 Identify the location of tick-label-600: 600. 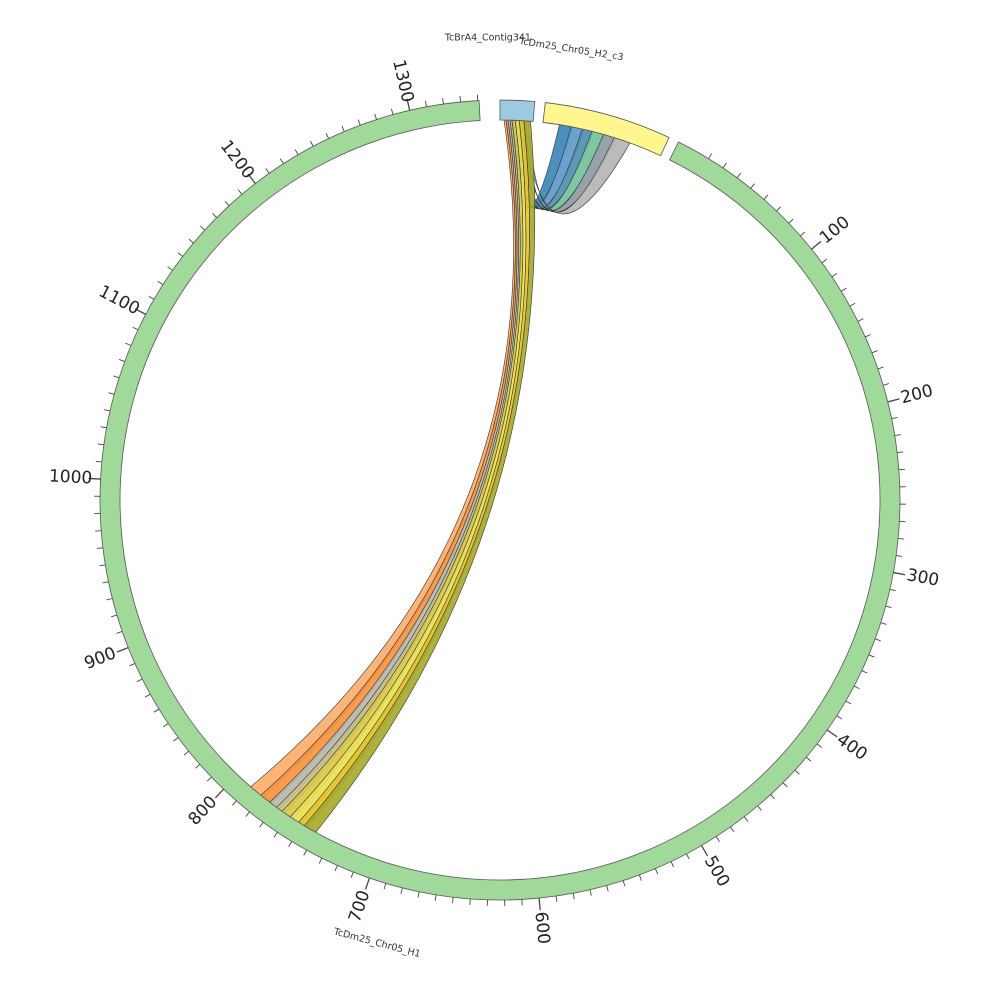
(541, 928).